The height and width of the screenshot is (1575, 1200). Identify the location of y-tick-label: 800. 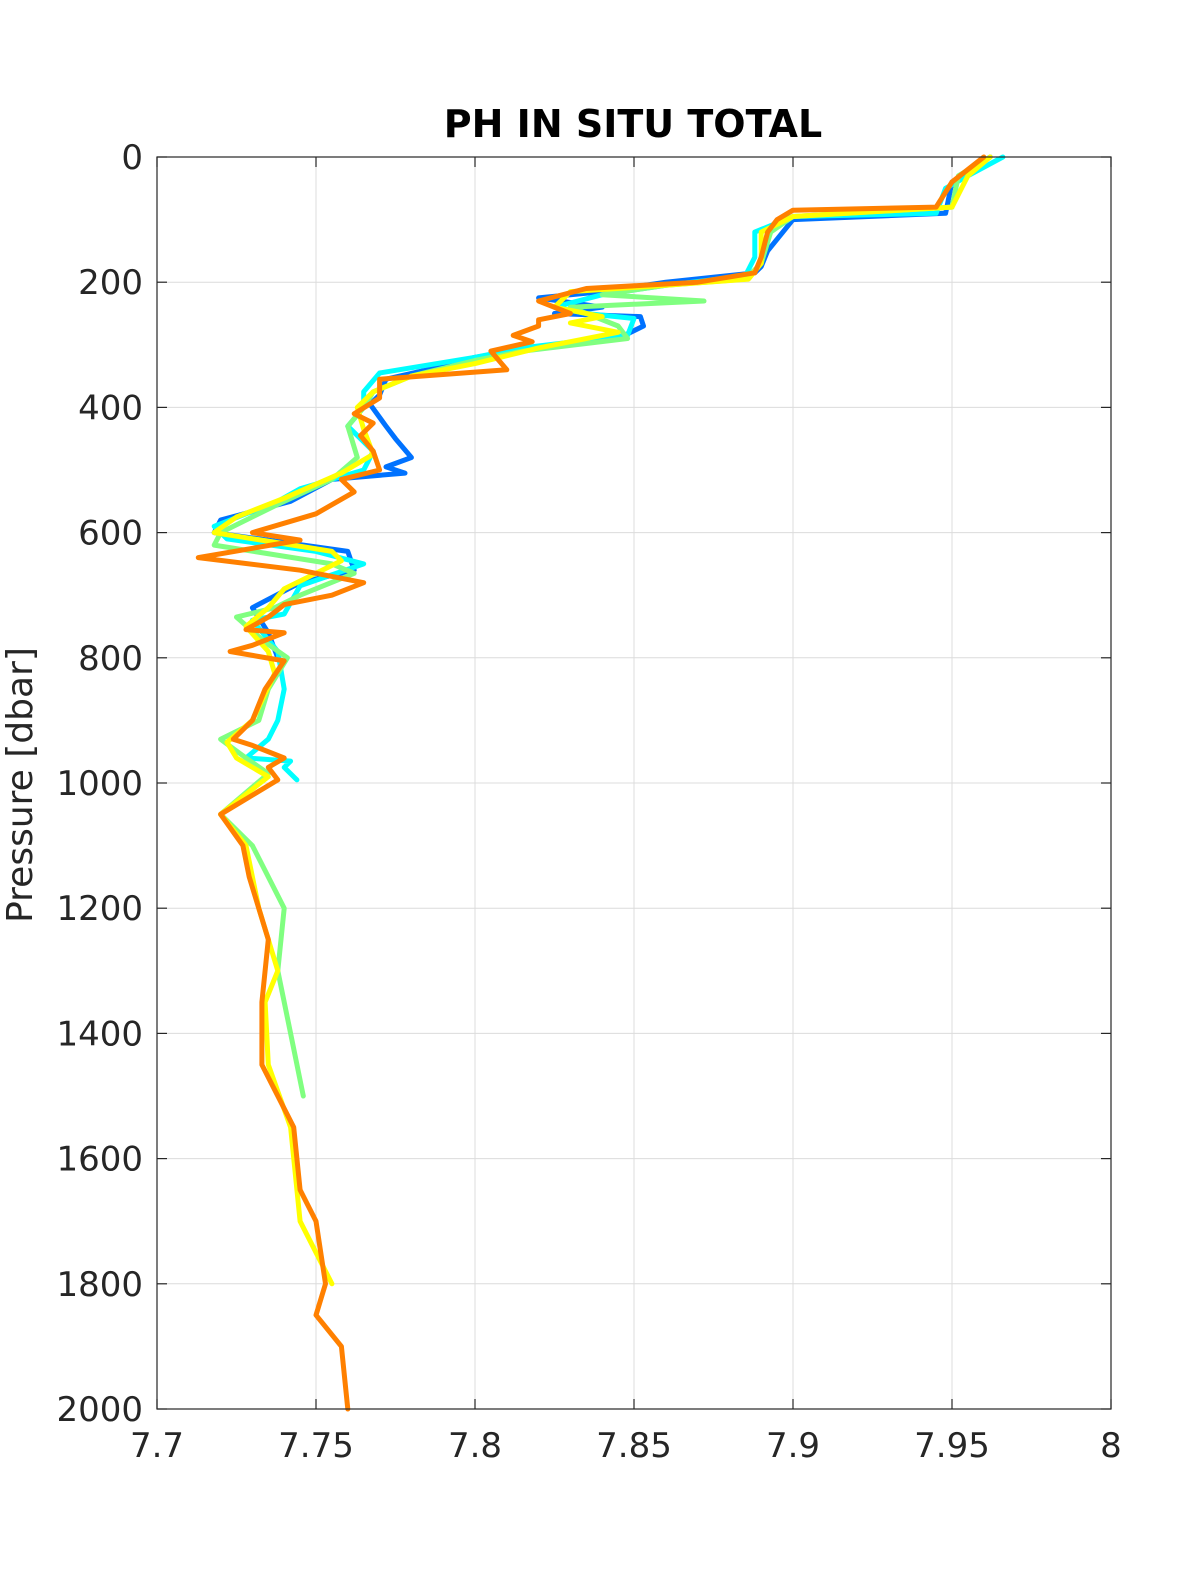
(110, 659).